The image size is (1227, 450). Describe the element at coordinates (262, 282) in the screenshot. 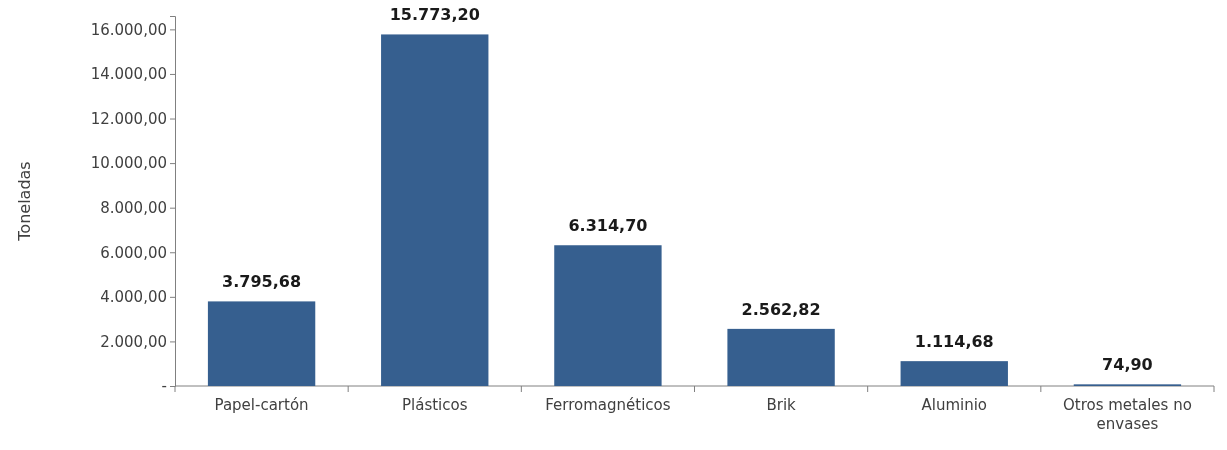

I see `data-label: 3.795,68` at that location.